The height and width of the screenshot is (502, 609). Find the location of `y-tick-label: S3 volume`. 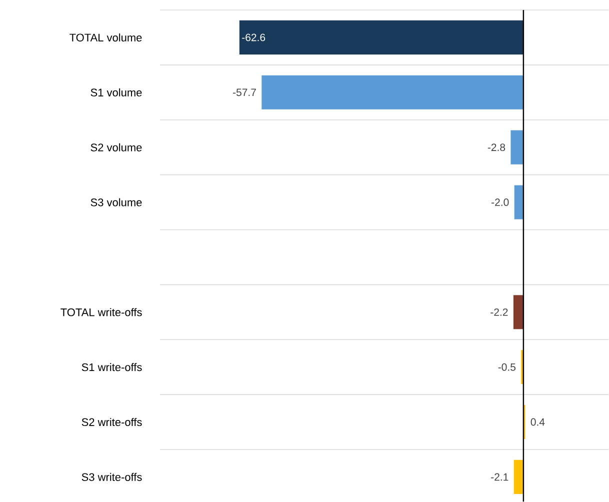

y-tick-label: S3 volume is located at coordinates (116, 202).